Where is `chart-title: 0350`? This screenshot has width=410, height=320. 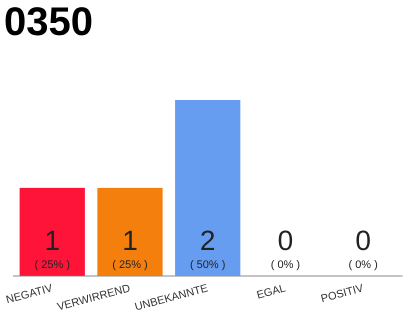
chart-title: 0350 is located at coordinates (48, 22).